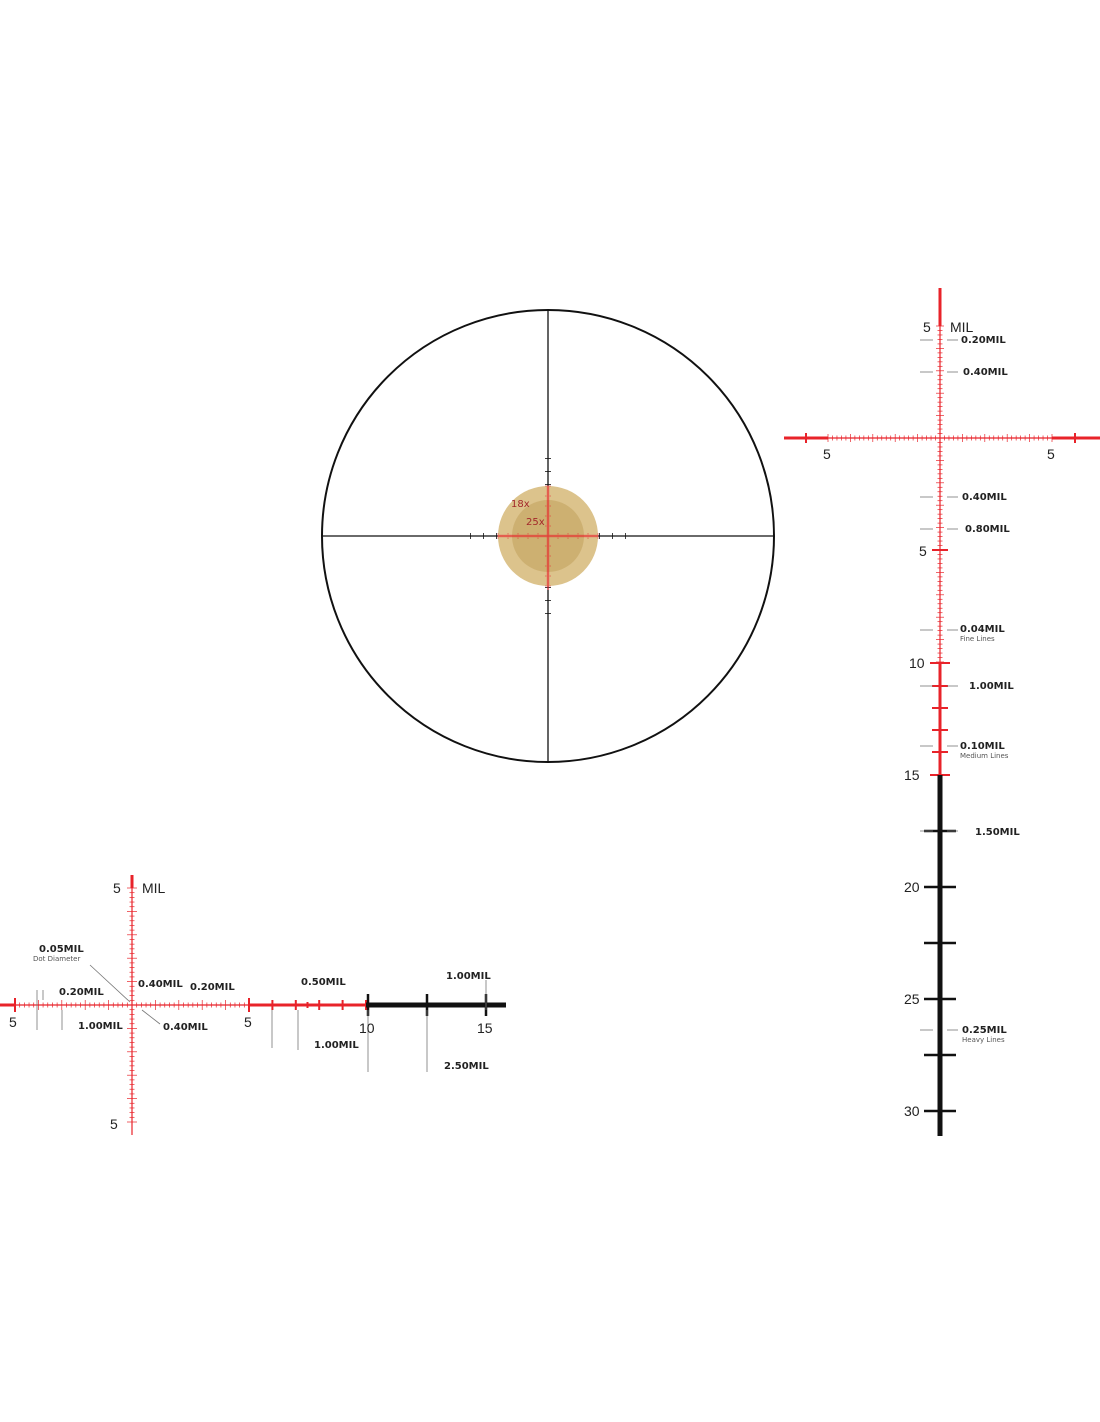 This screenshot has width=1100, height=1422. What do you see at coordinates (323, 982) in the screenshot?
I see `callout-value: 0.50MIL` at bounding box center [323, 982].